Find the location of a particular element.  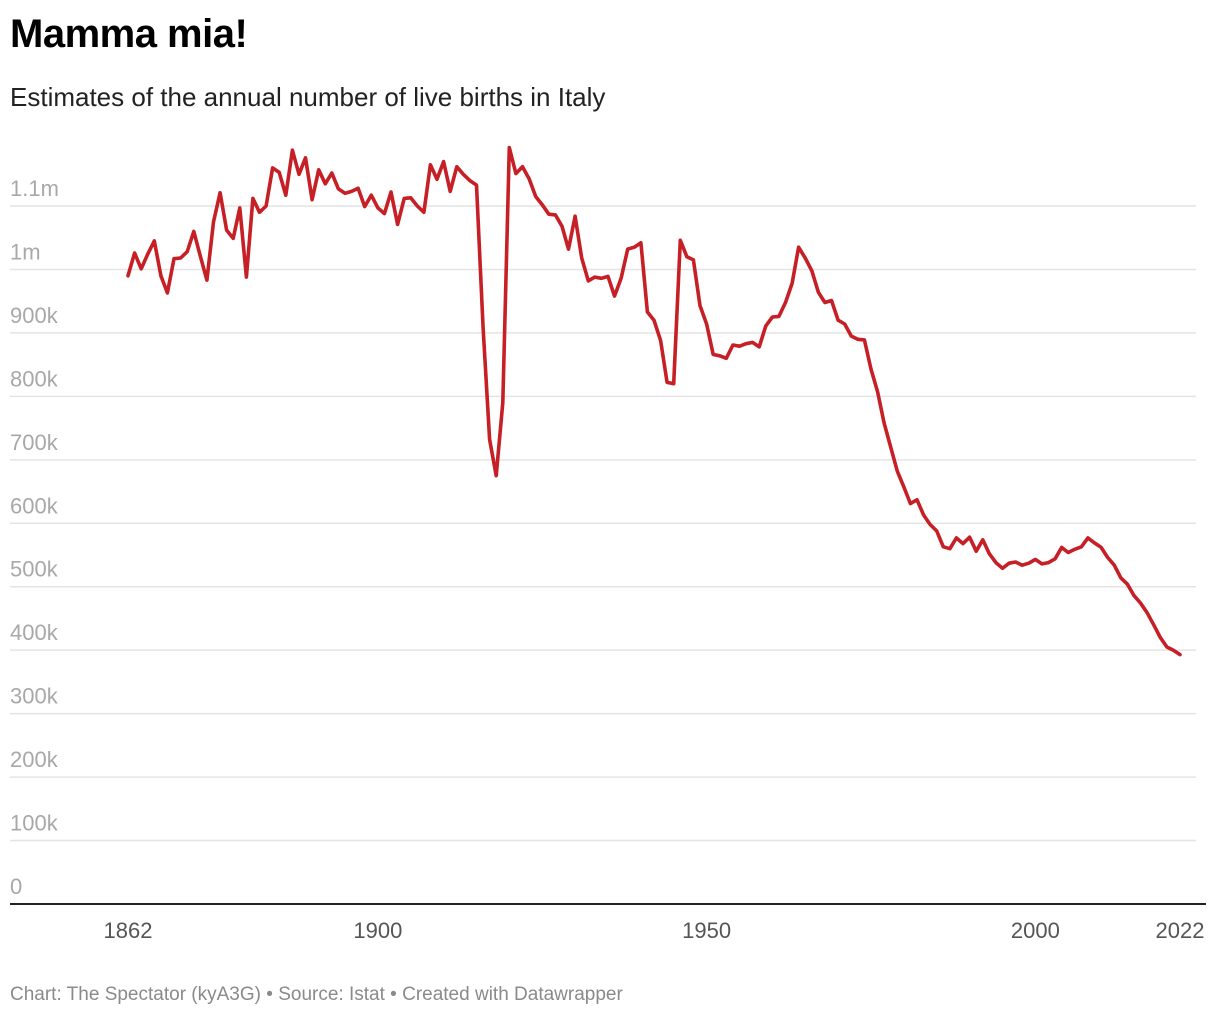

y-tick-label: 200k is located at coordinates (34, 759).